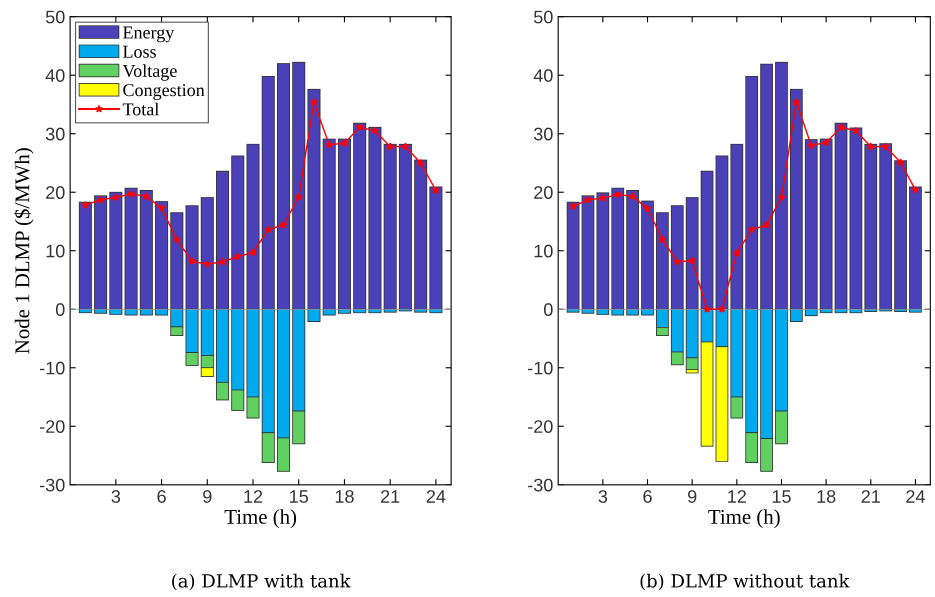 This screenshot has width=935, height=597. Describe the element at coordinates (543, 251) in the screenshot. I see `y-tick-label: 10` at that location.